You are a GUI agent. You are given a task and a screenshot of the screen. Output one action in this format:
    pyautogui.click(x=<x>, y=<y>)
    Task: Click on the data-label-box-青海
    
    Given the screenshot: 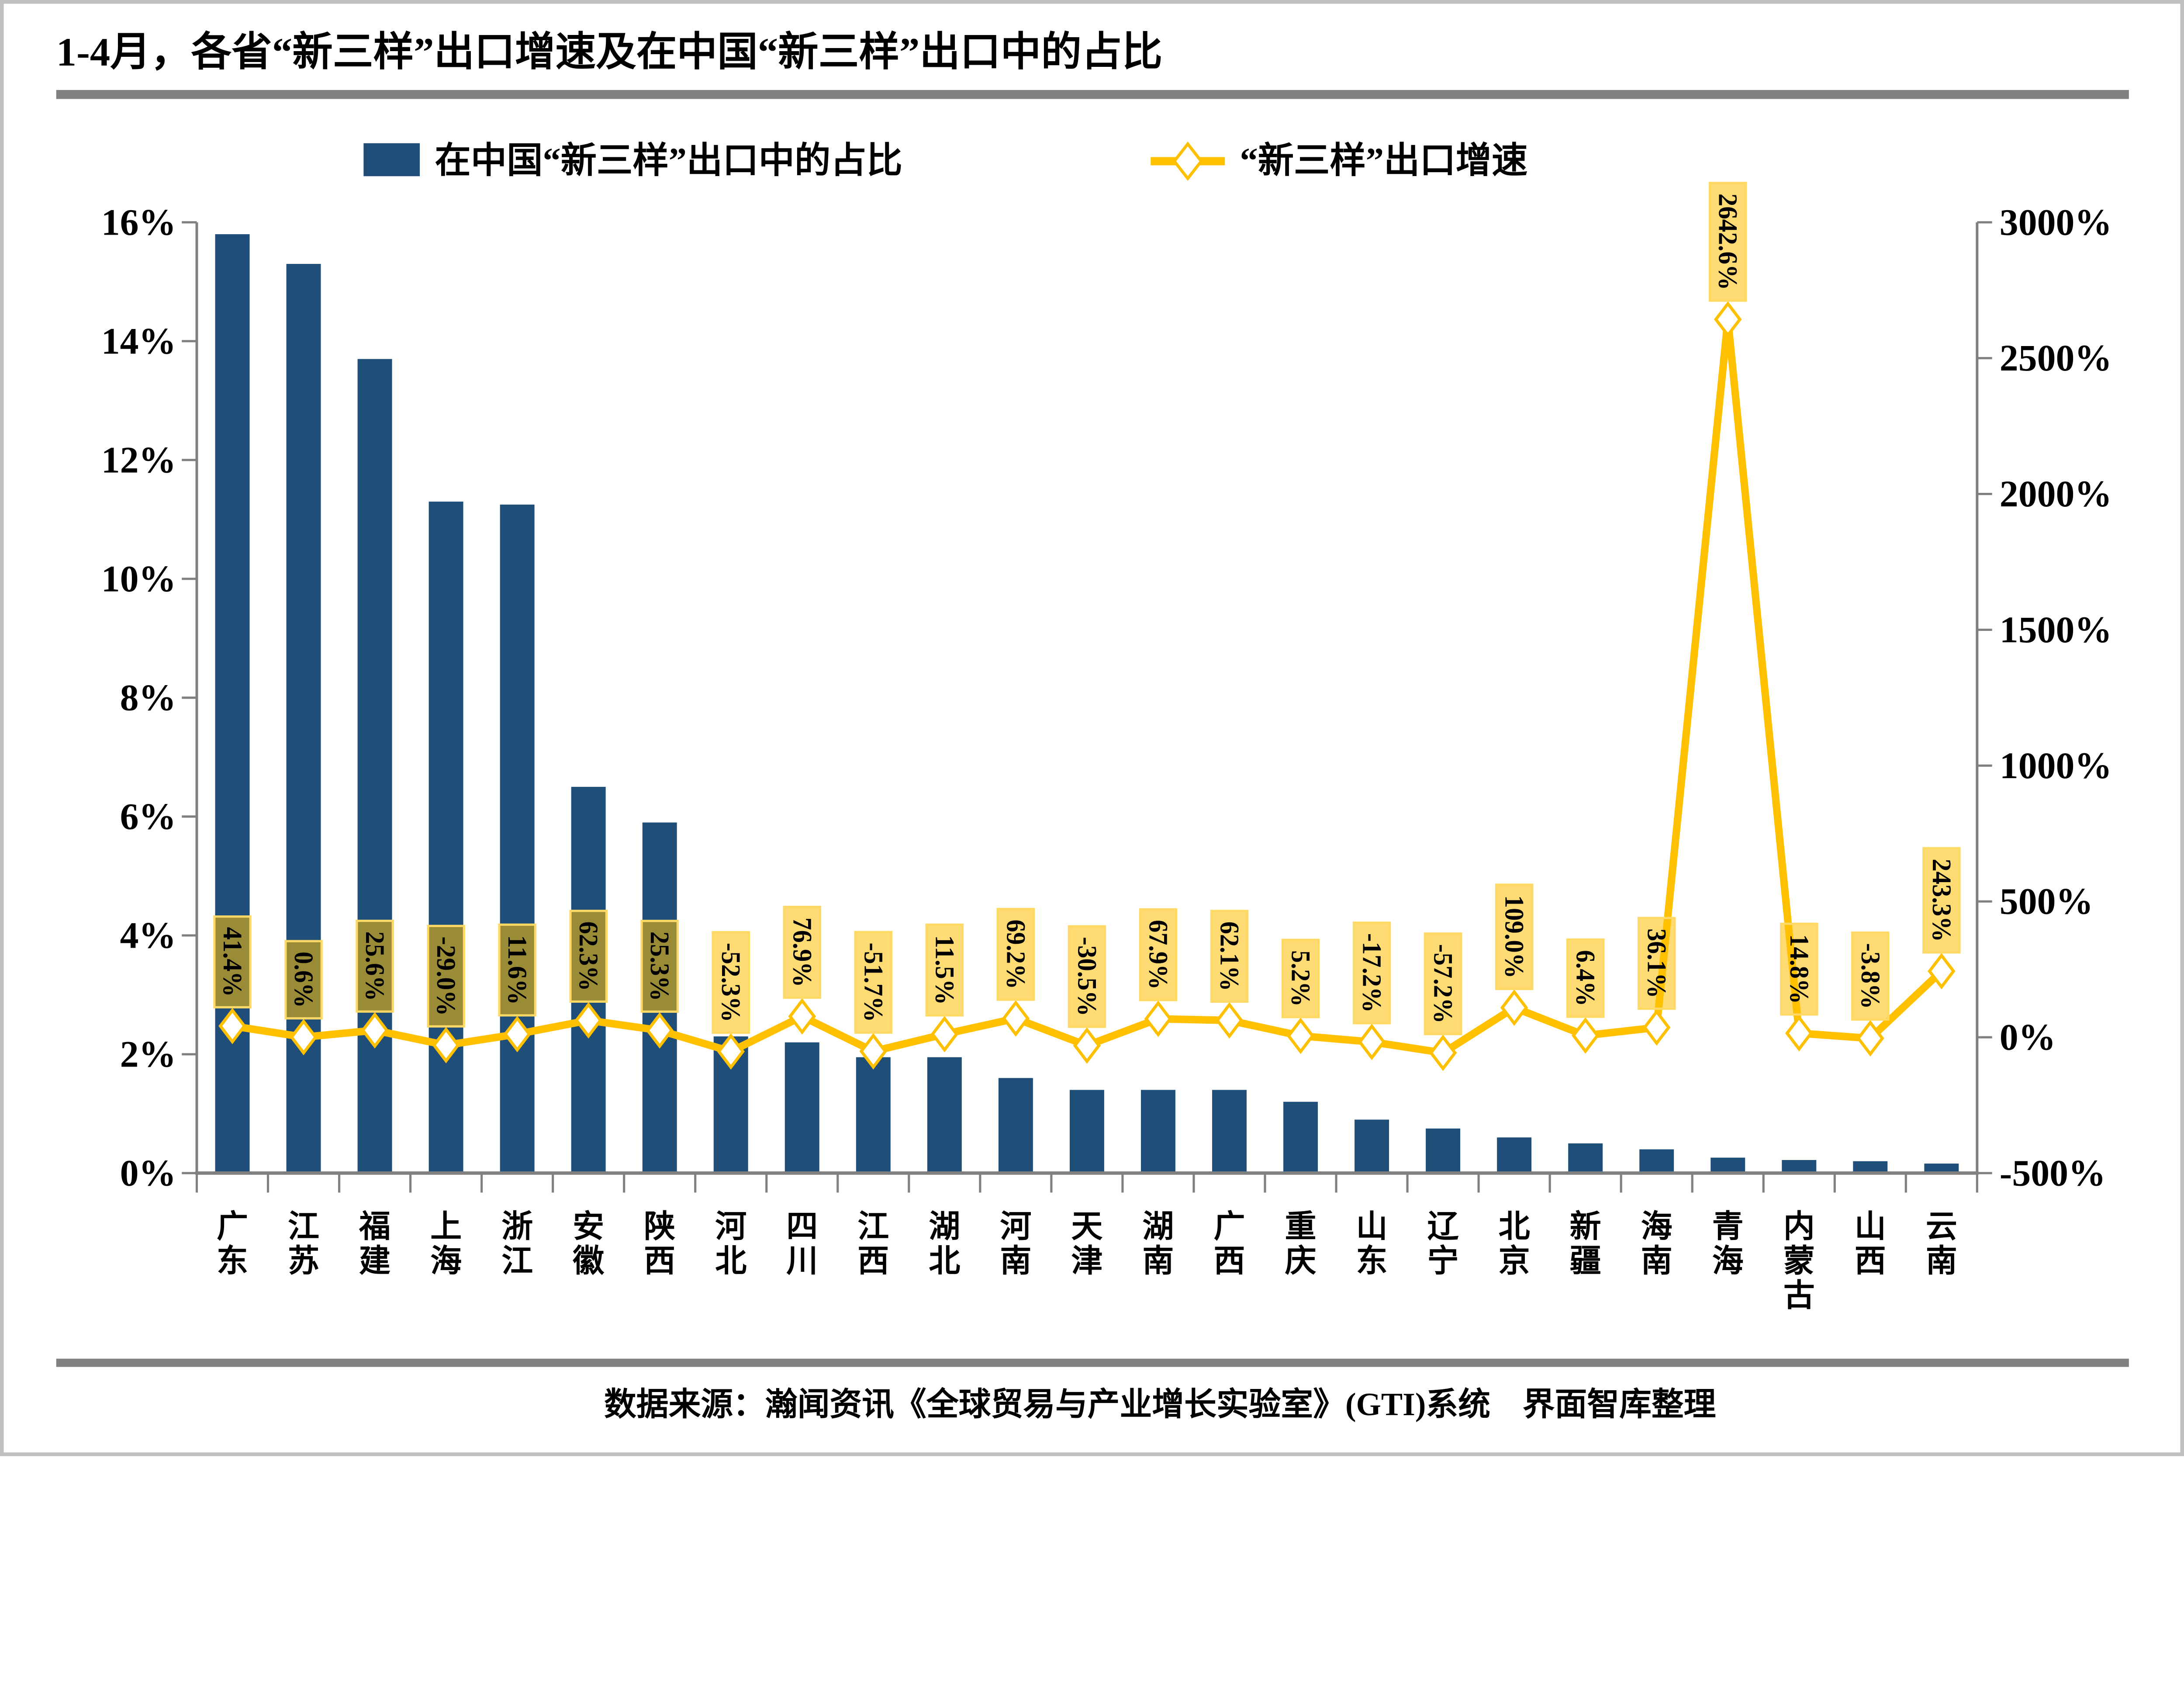 What is the action you would take?
    pyautogui.click(x=1727, y=242)
    